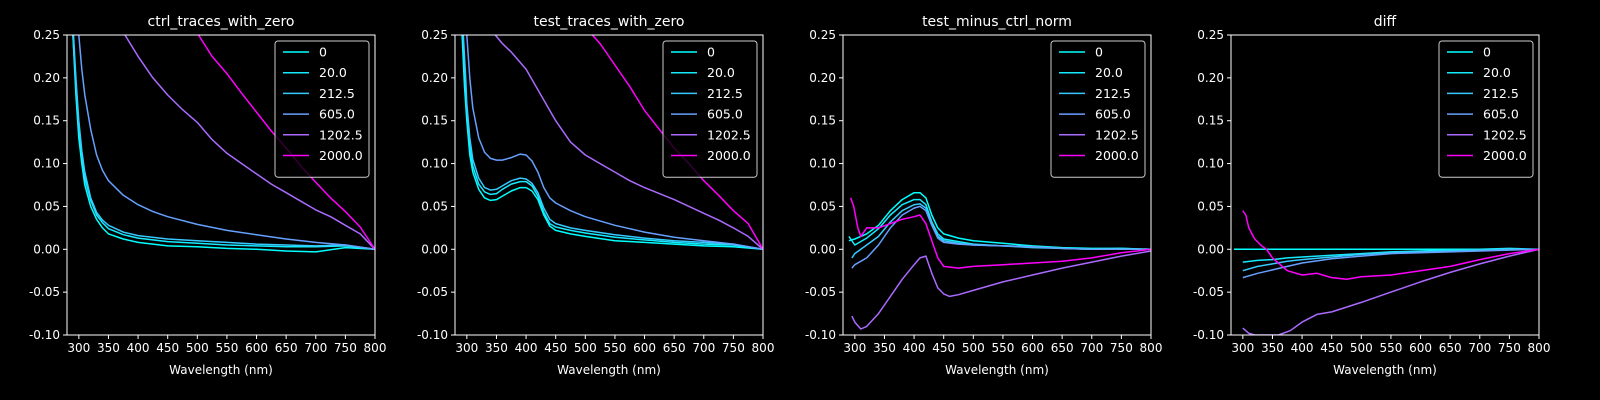  What do you see at coordinates (997, 22) in the screenshot?
I see `chart-title: test_minus_ctrl_norm` at bounding box center [997, 22].